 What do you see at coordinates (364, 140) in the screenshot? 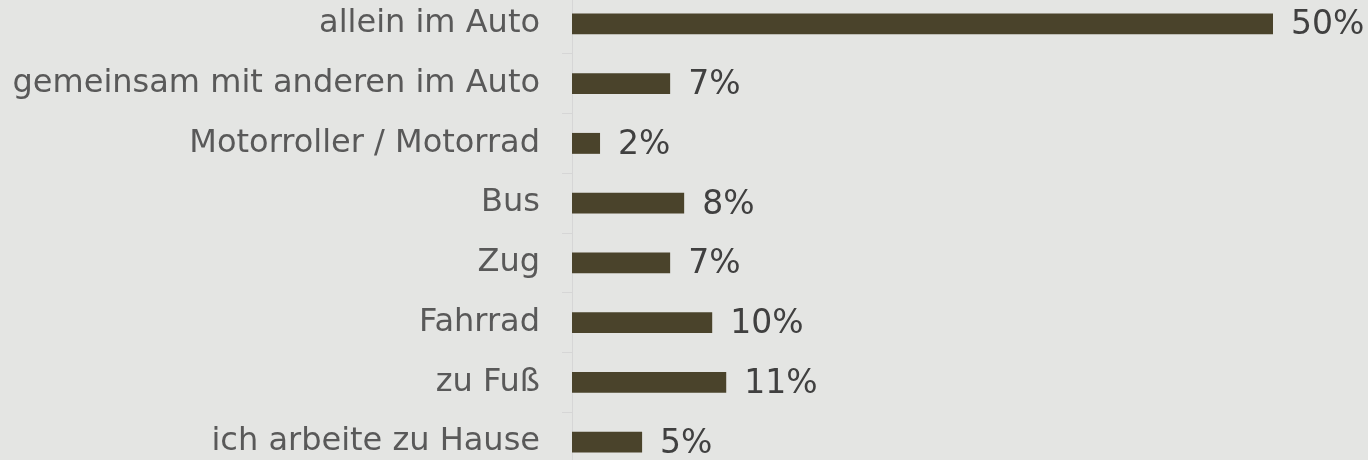
I see `y-tick-label: Motorroller / Motorrad` at bounding box center [364, 140].